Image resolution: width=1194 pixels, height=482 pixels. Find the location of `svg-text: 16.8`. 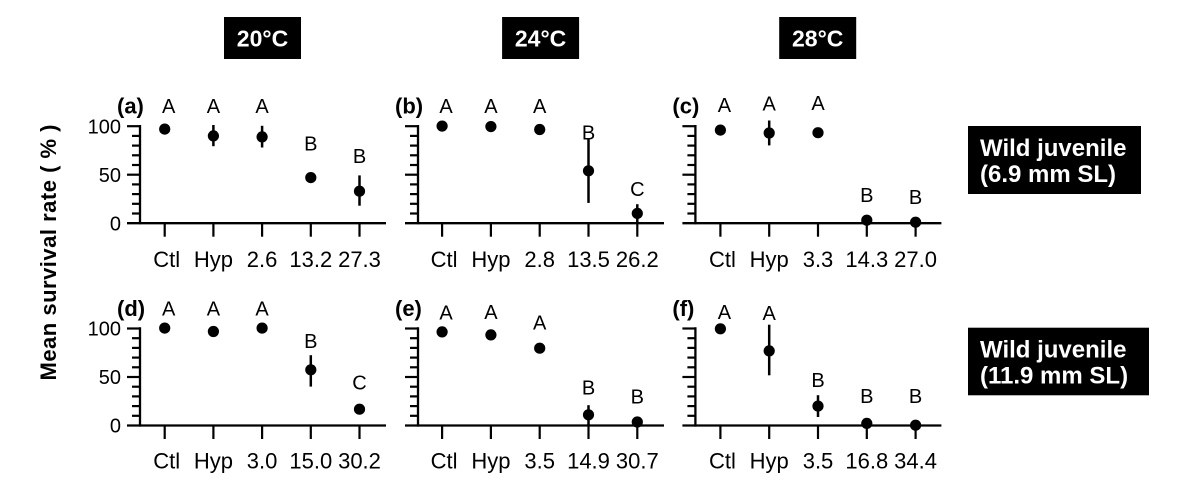

svg-text: 16.8 is located at coordinates (866, 460).